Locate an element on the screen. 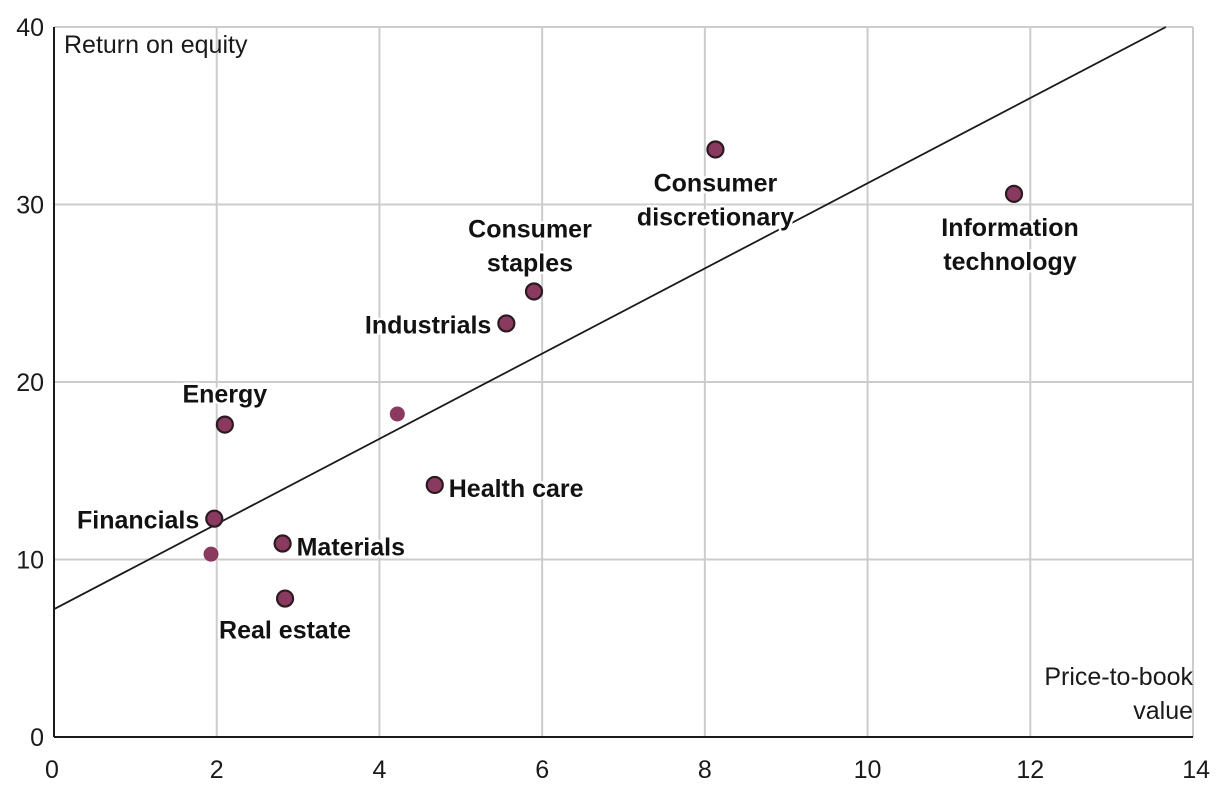  point-label-consumer-discretionary: Consumer discretionary is located at coordinates (715, 200).